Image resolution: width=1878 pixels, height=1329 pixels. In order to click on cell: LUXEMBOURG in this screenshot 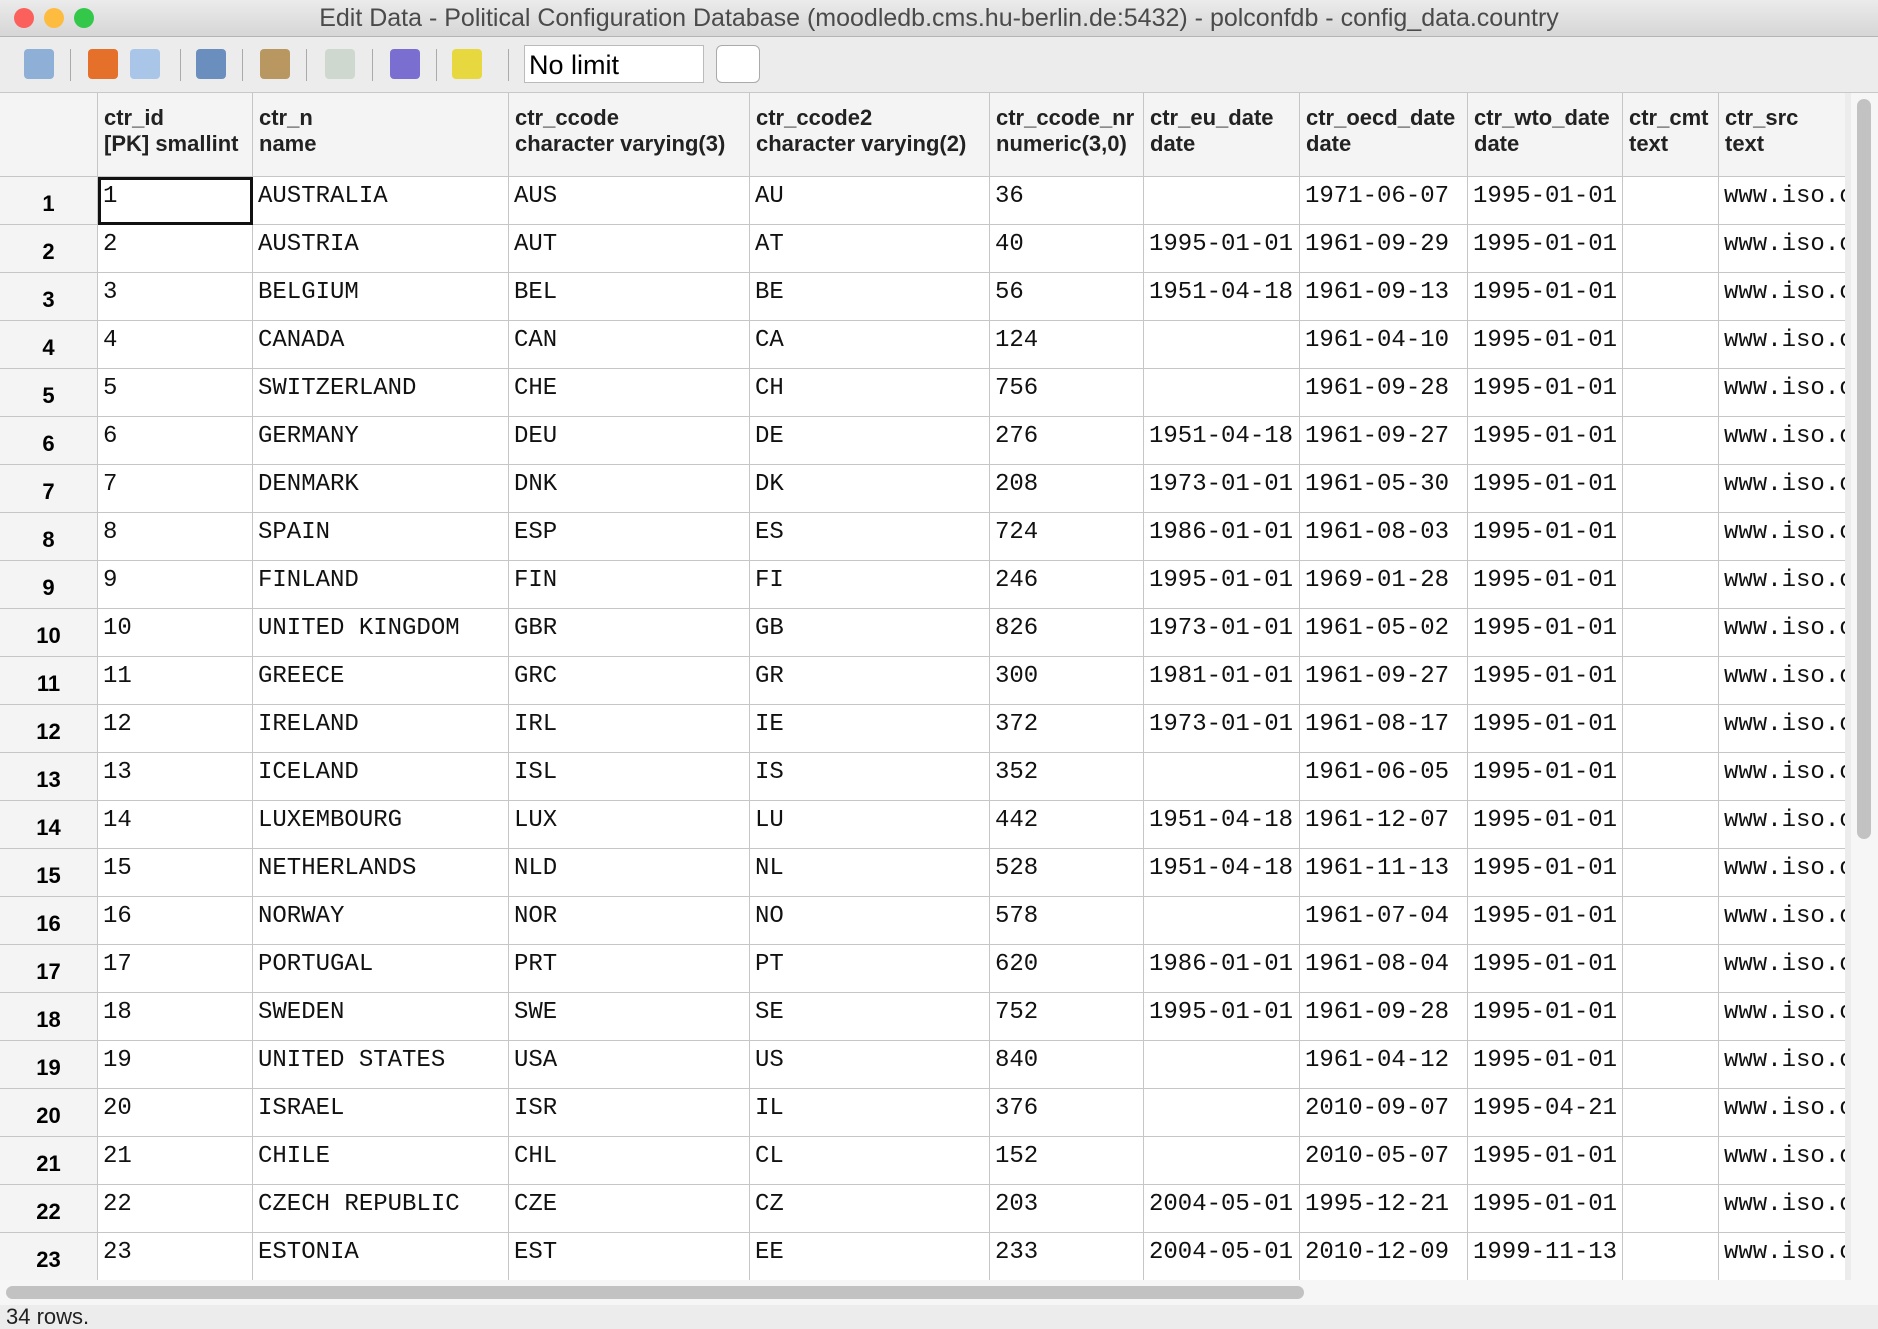, I will do `click(381, 825)`.